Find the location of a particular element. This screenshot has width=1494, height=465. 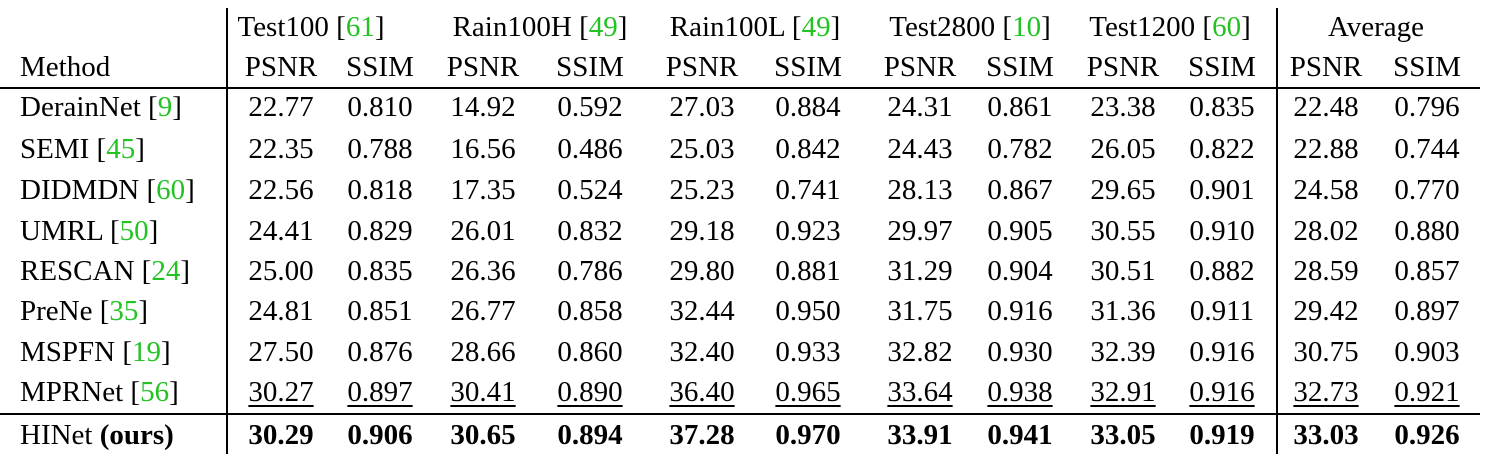

table-cell: 0.921 is located at coordinates (1427, 392).